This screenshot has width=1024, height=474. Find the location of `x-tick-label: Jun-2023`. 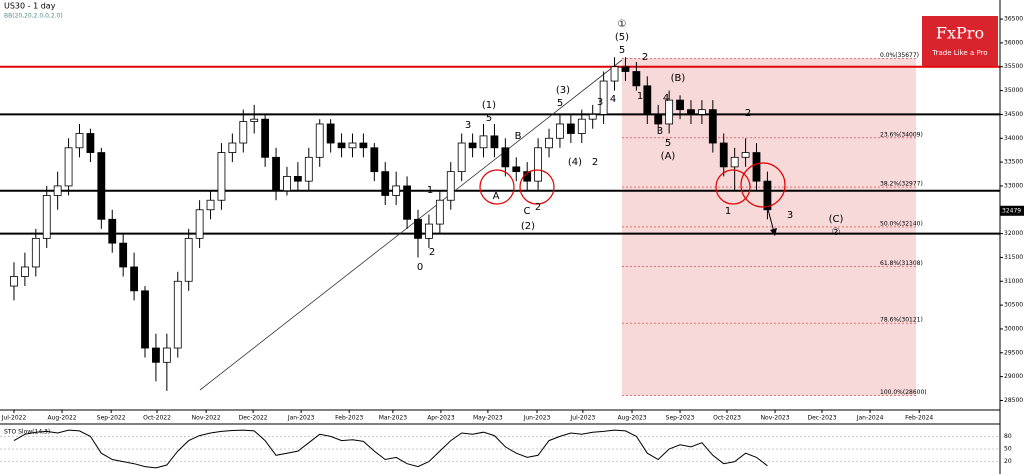

x-tick-label: Jun-2023 is located at coordinates (537, 418).